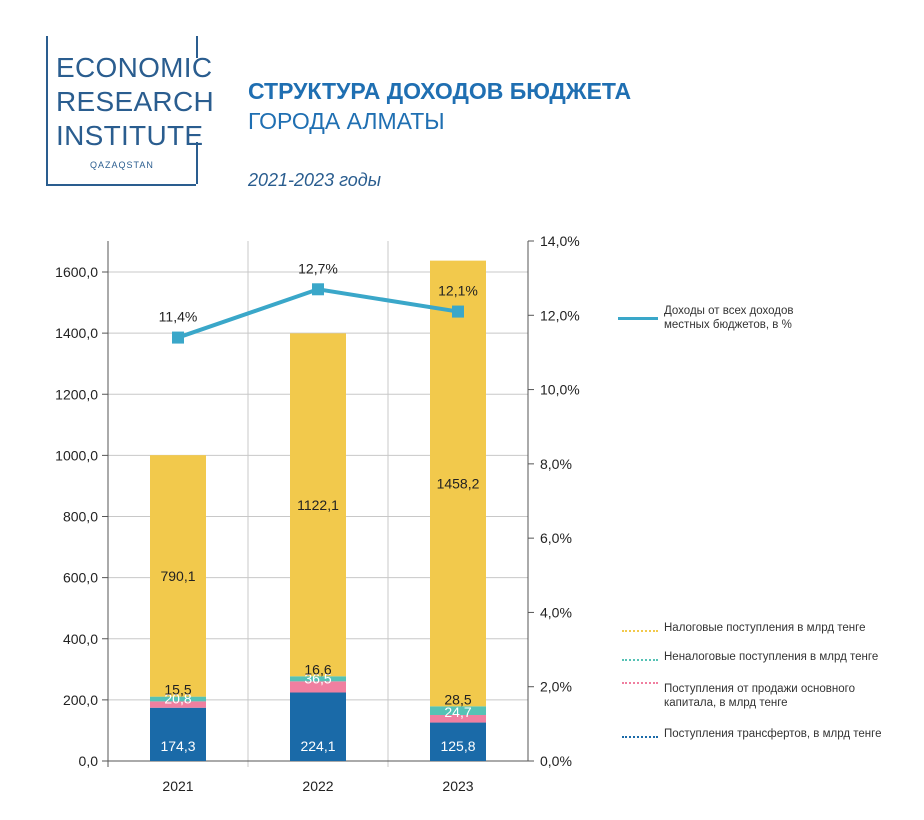  Describe the element at coordinates (177, 786) in the screenshot. I see `x-tick-label: 2021` at that location.